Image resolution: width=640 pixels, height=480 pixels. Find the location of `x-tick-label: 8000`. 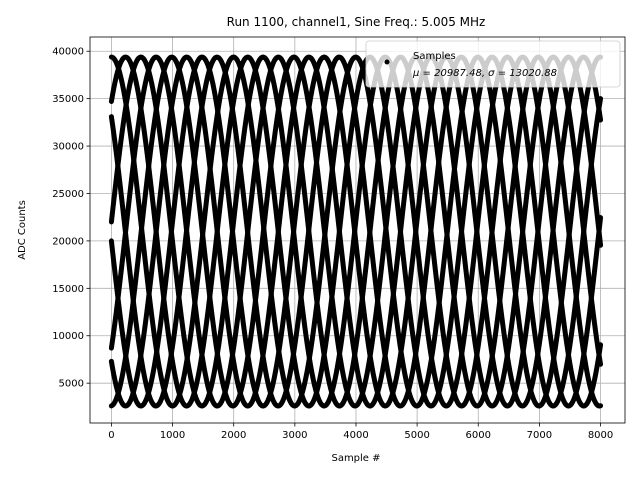

x-tick-label: 8000 is located at coordinates (600, 435).